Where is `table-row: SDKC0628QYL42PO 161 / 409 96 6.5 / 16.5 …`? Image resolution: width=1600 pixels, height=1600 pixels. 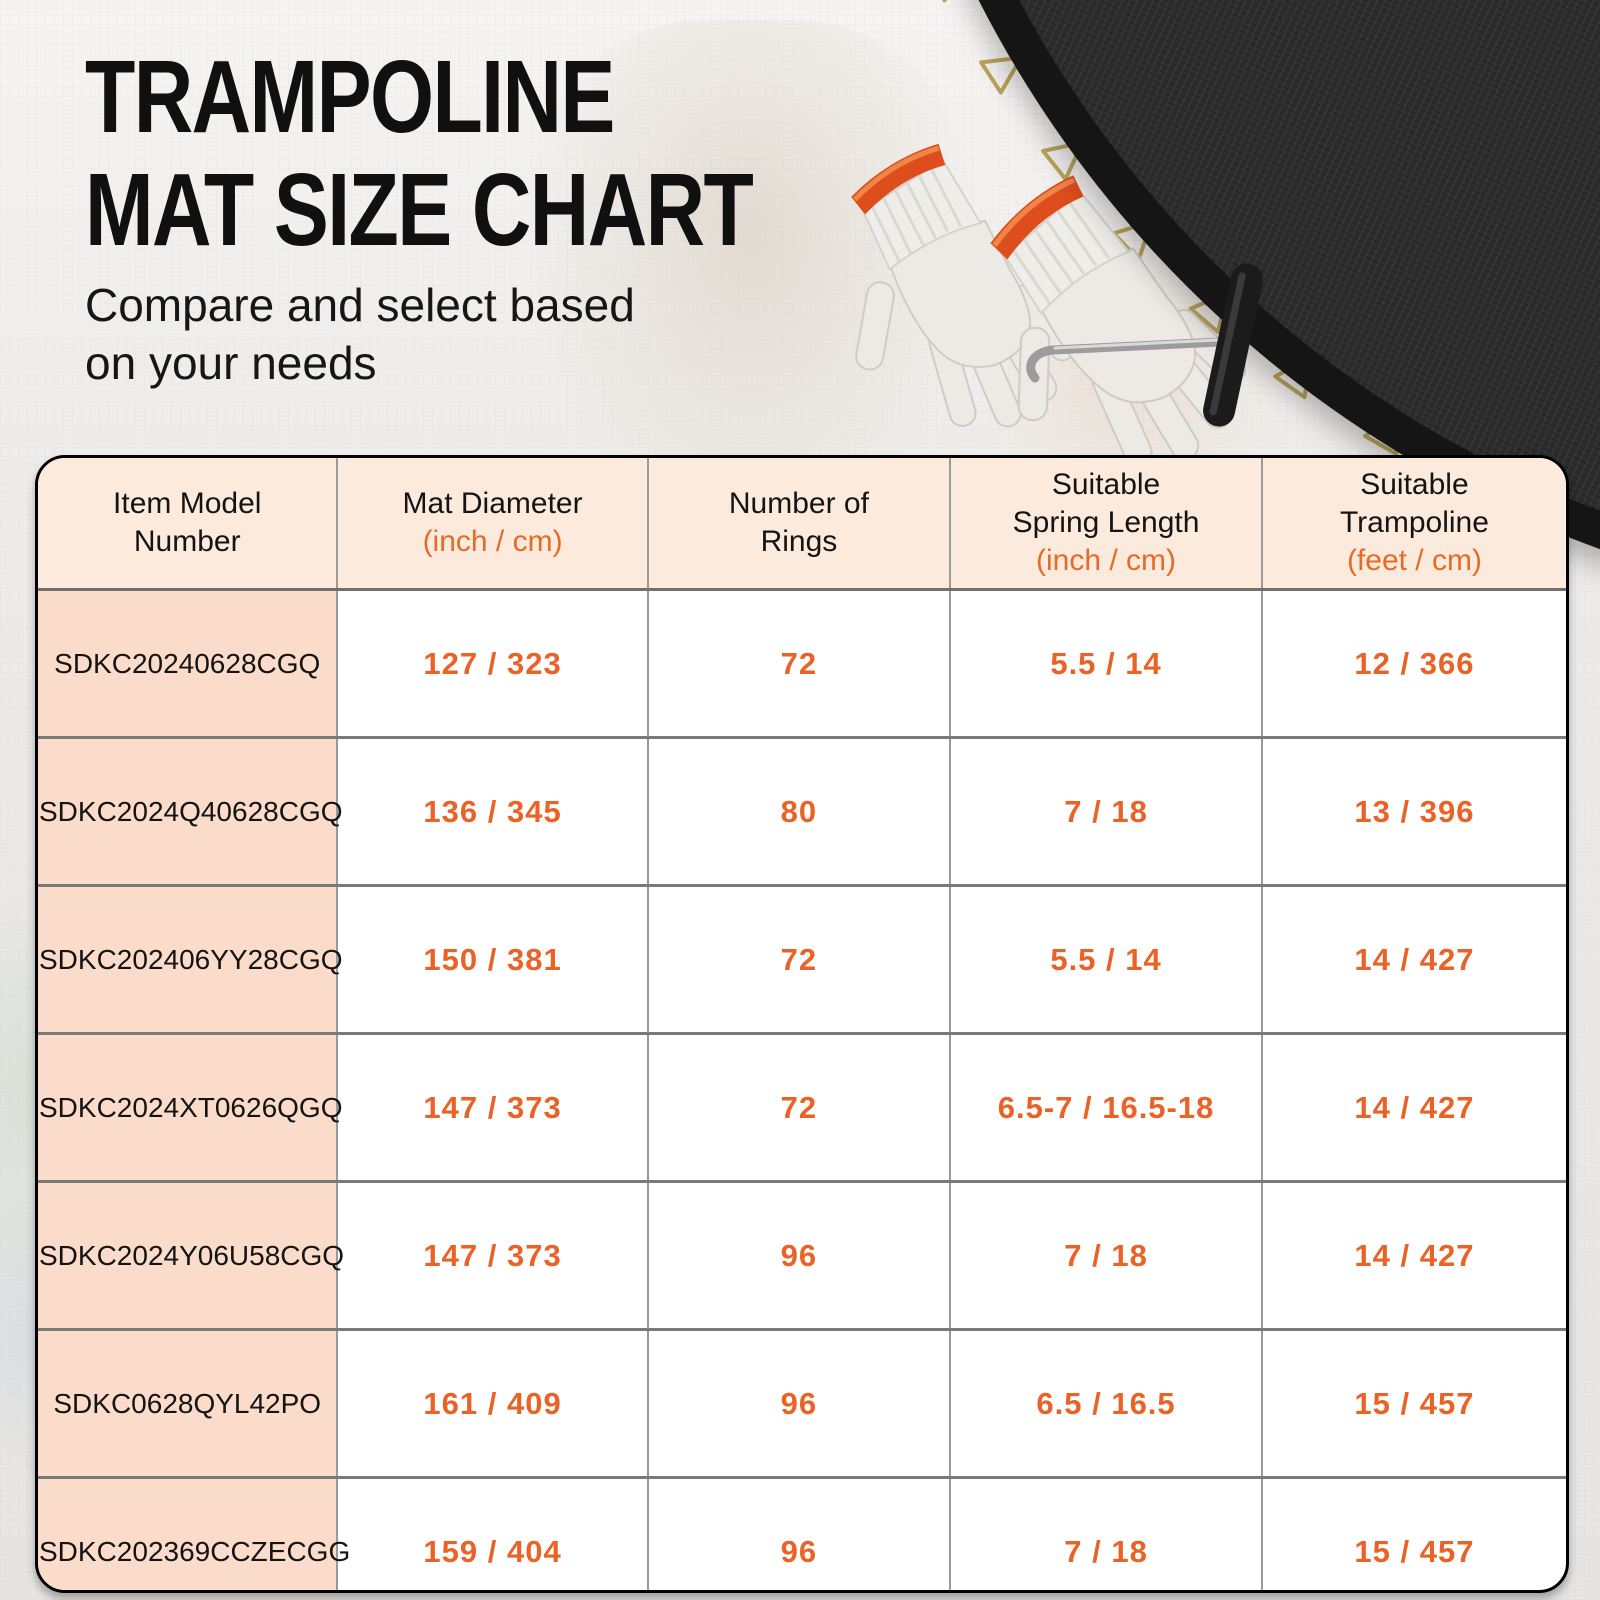
table-row: SDKC0628QYL42PO 161 / 409 96 6.5 / 16.5 … is located at coordinates (802, 1403).